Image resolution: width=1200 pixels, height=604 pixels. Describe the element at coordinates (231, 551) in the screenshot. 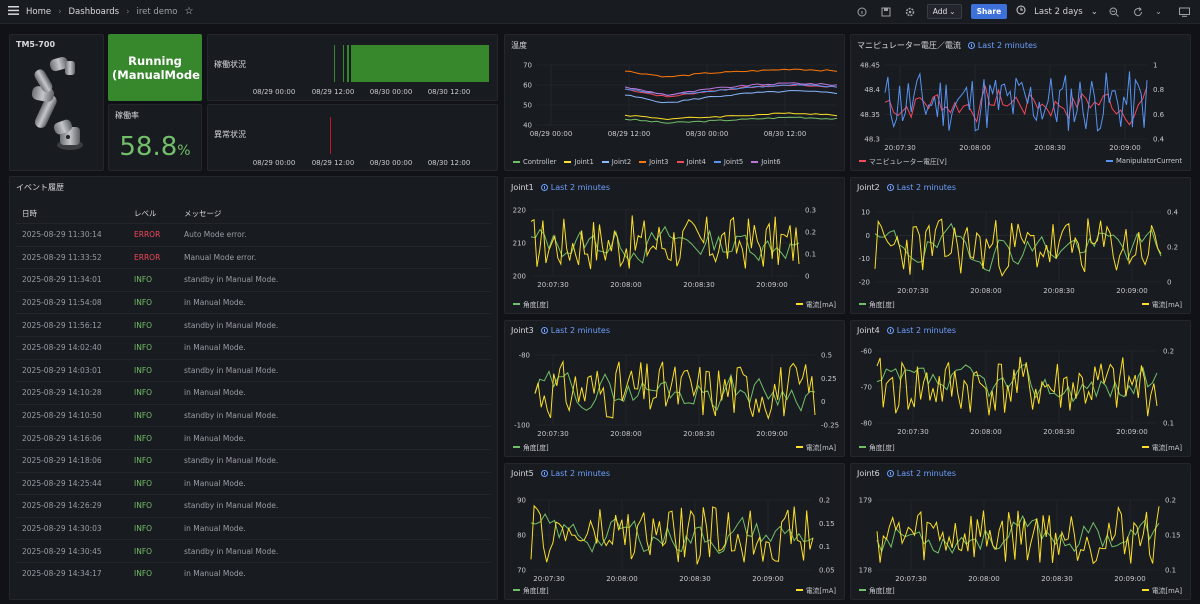

I see `cell-message: standby in Manual Mode.` at that location.